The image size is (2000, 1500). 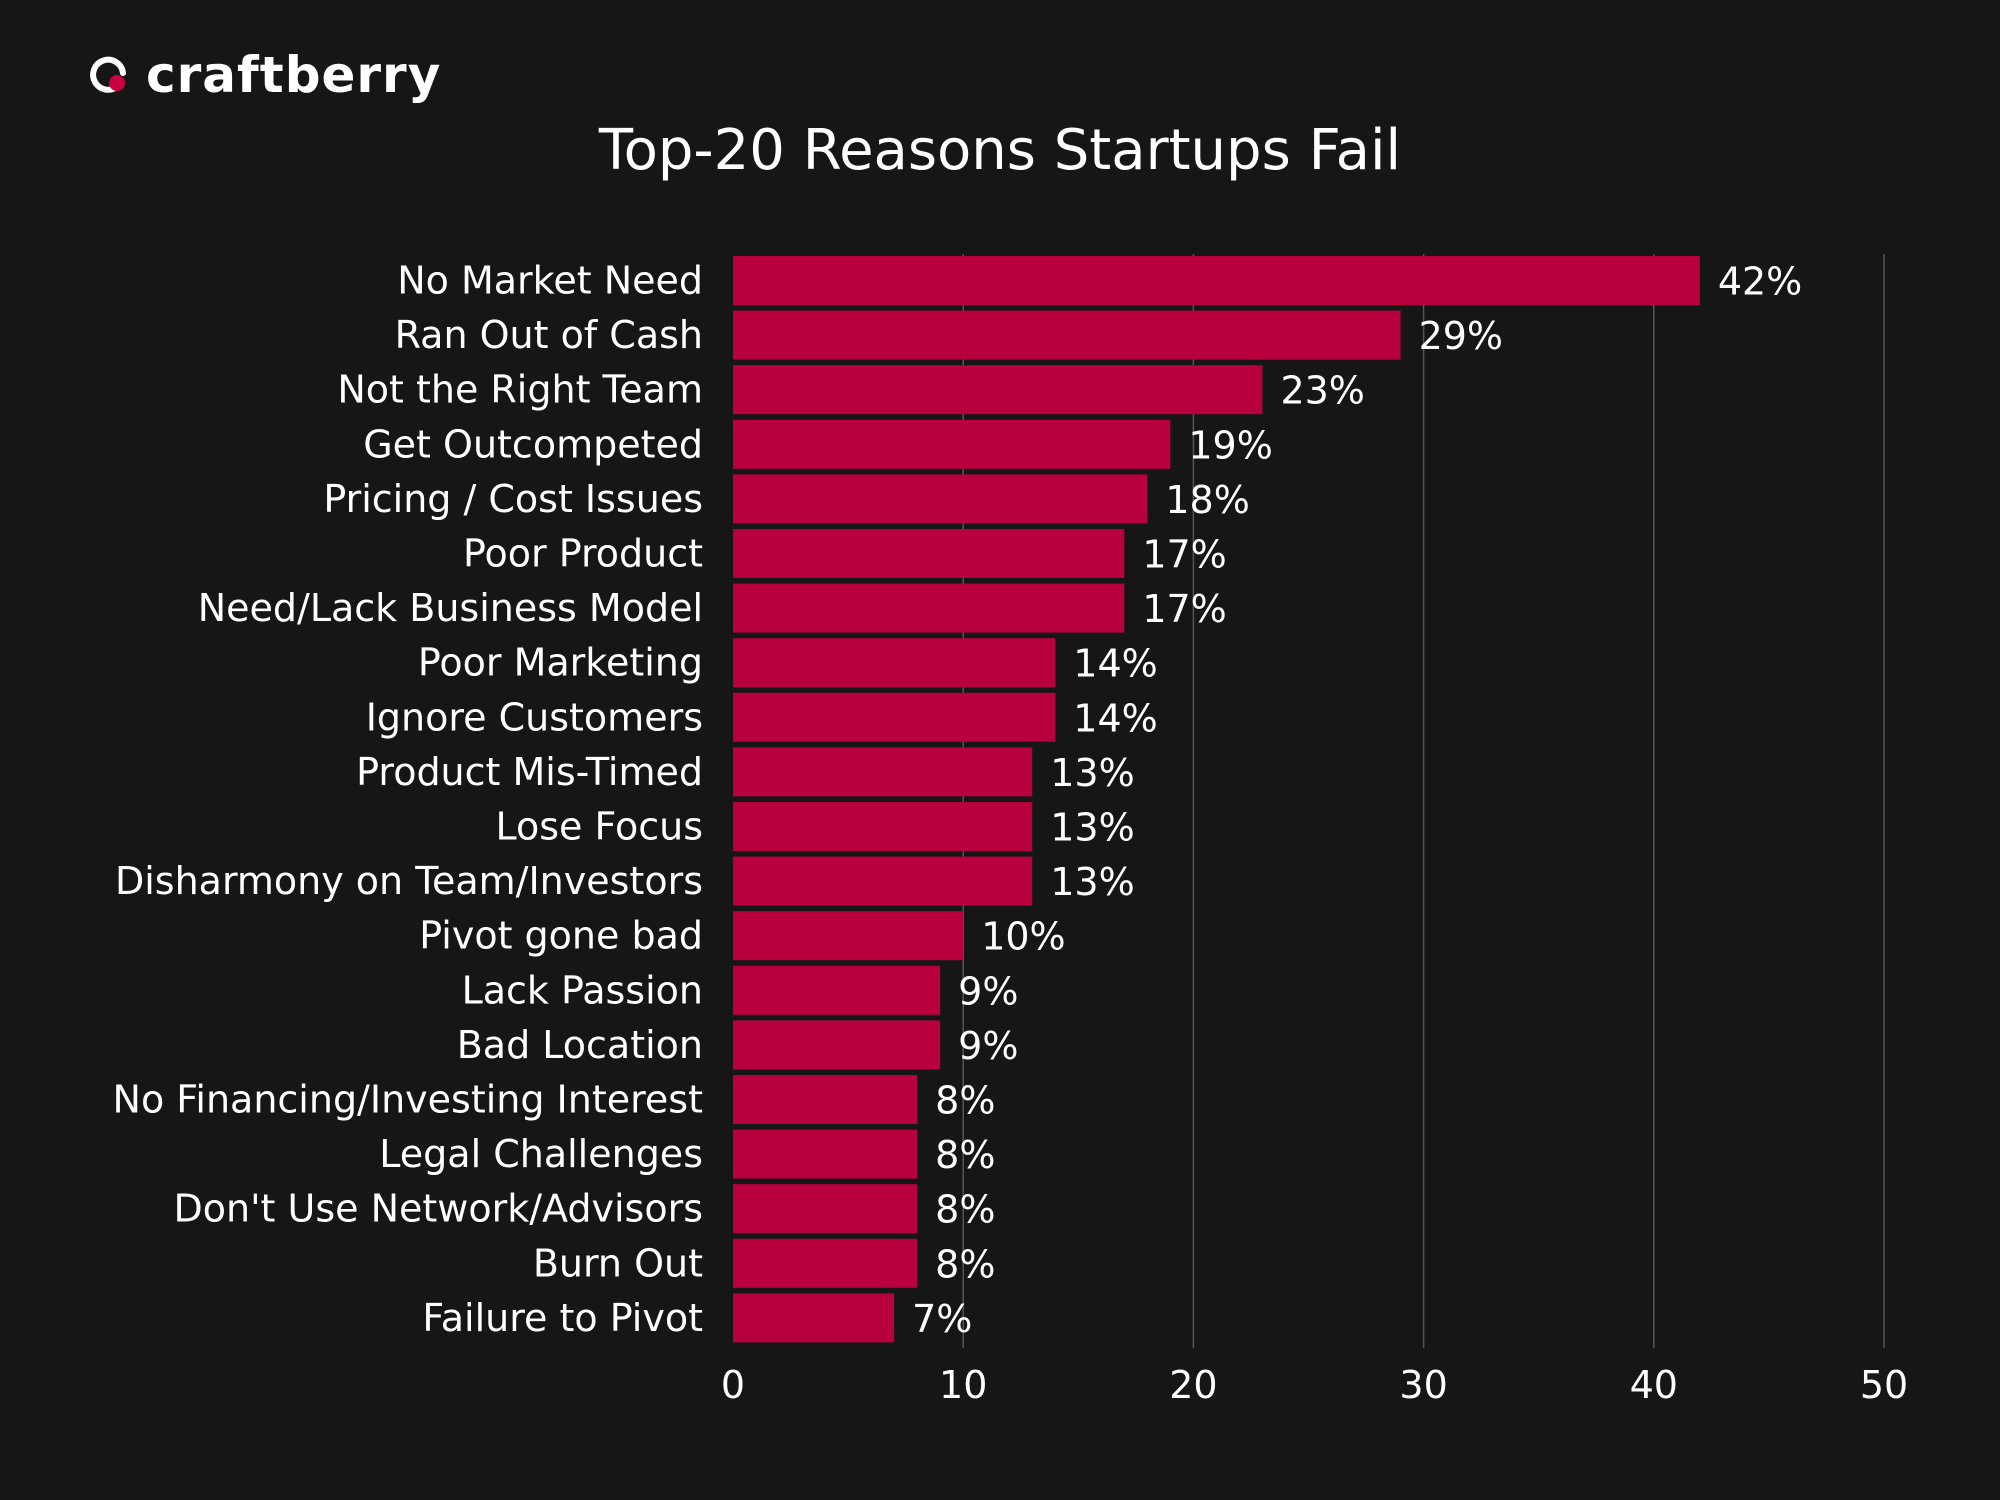 What do you see at coordinates (562, 1318) in the screenshot?
I see `category-label: Failure to Pivot` at bounding box center [562, 1318].